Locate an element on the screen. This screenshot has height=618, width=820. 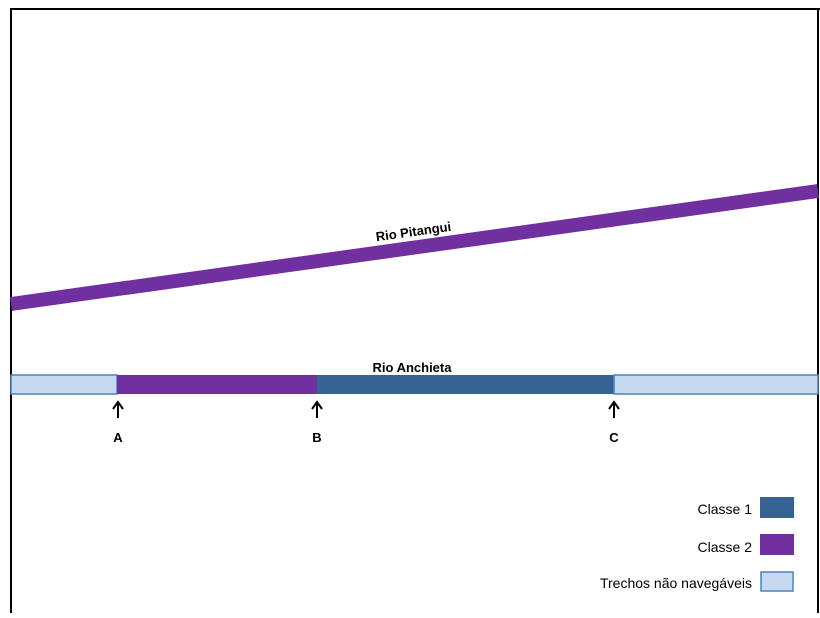
legend-class1-label: Classe 1 is located at coordinates (725, 509).